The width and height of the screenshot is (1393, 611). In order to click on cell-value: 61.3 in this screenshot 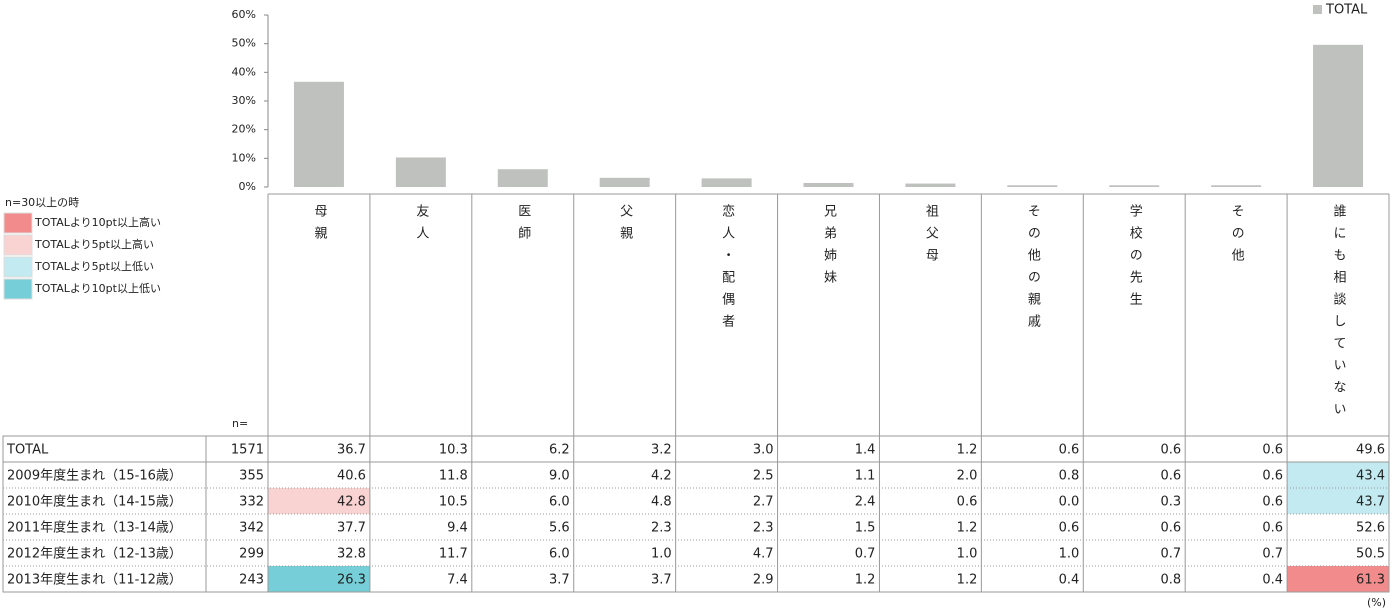, I will do `click(1370, 580)`.